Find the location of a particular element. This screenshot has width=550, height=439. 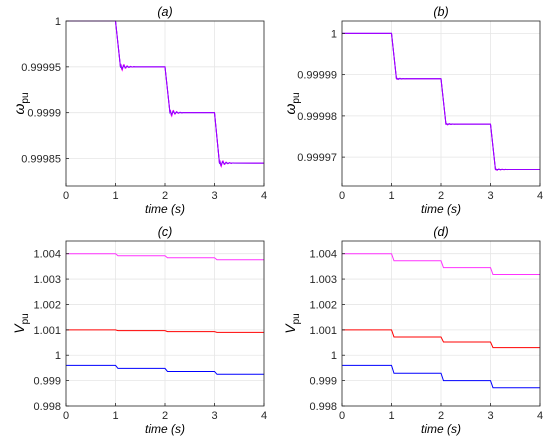

y-tick-label: 0.99998 is located at coordinates (317, 117).